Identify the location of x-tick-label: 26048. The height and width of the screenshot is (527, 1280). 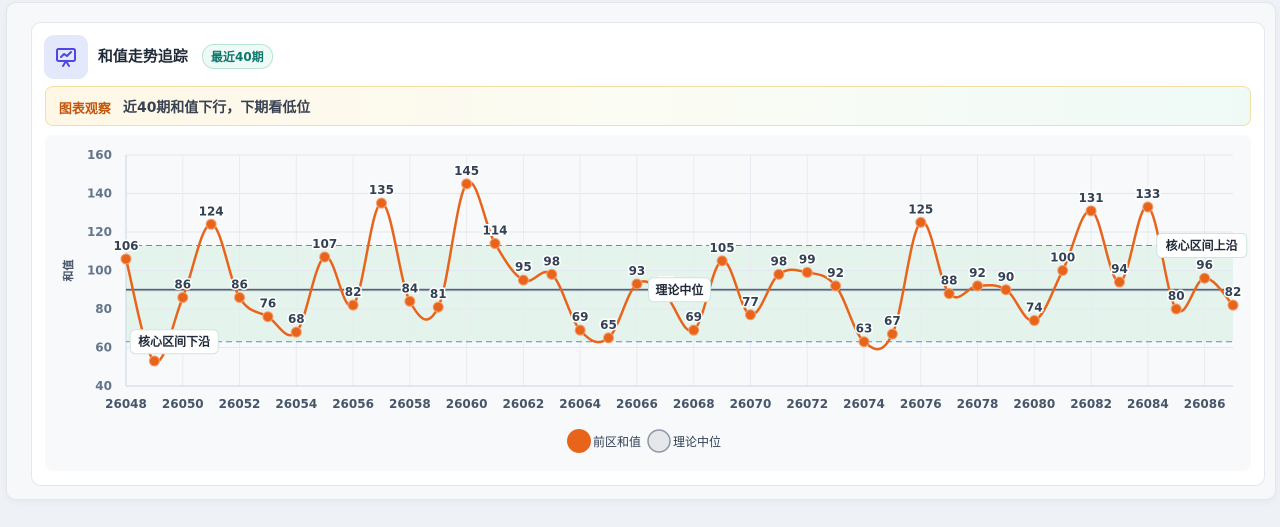
(126, 404).